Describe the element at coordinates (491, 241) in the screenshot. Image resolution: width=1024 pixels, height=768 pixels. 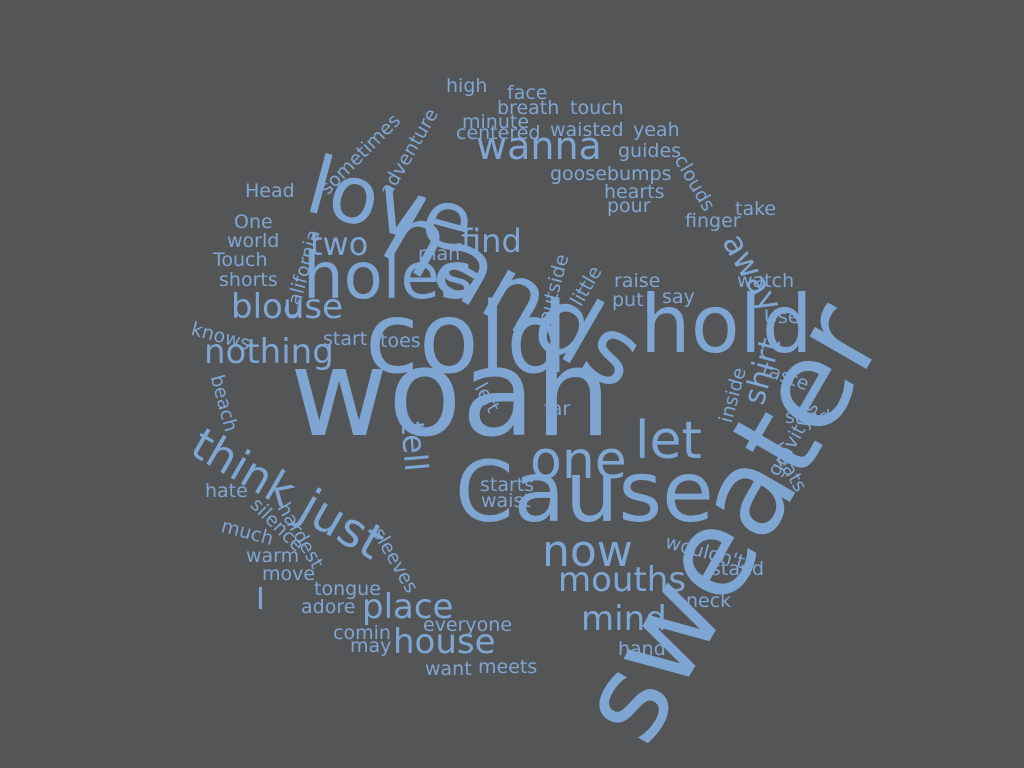
I see `cloud-word: find` at that location.